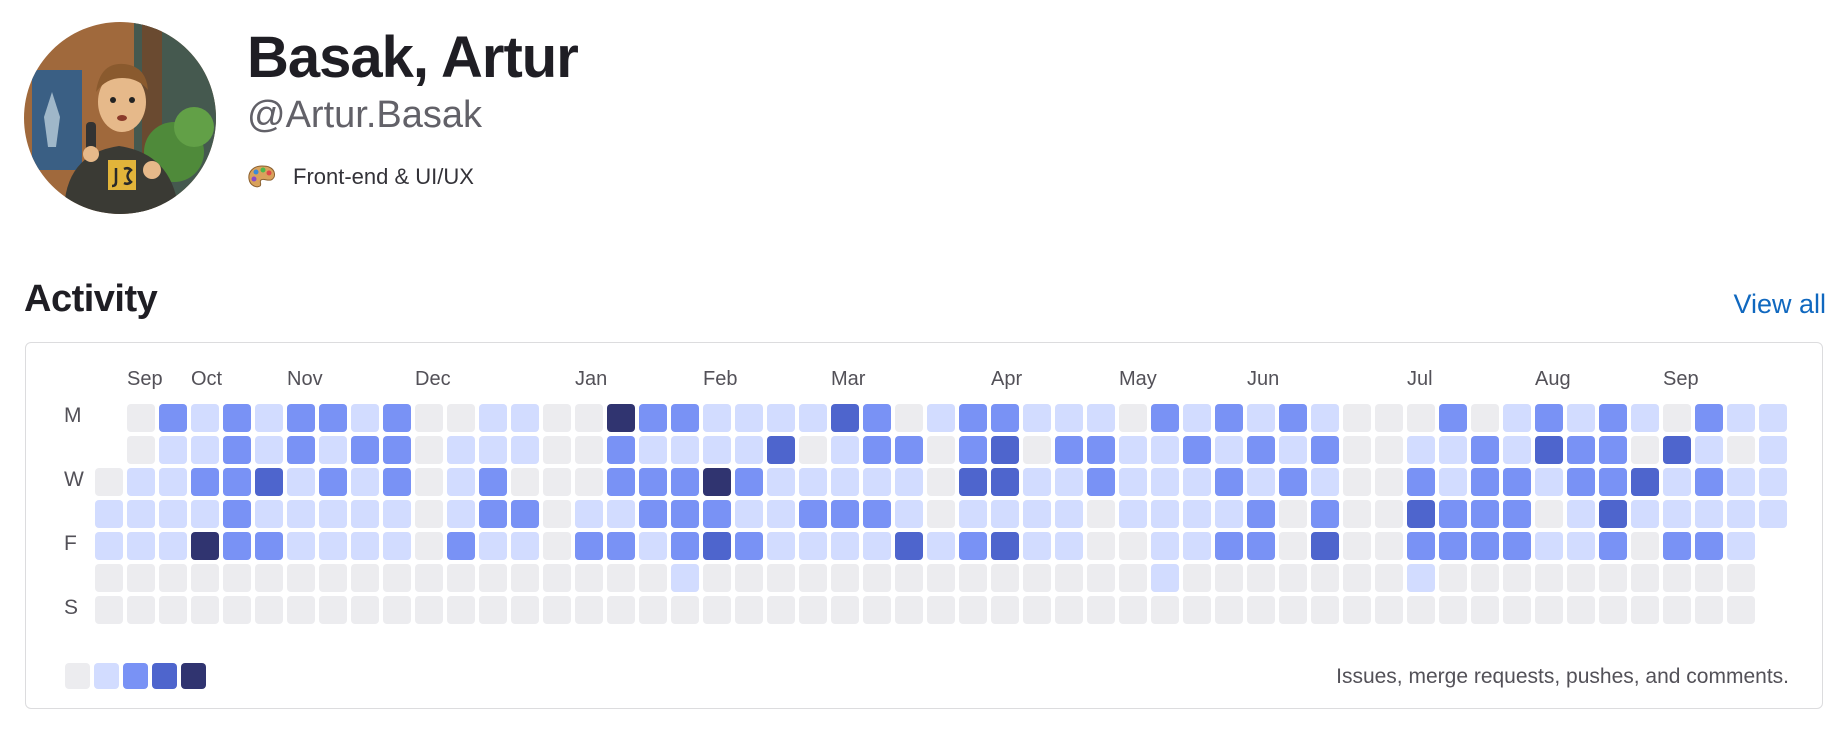 The width and height of the screenshot is (1846, 734). I want to click on avatar, so click(120, 118).